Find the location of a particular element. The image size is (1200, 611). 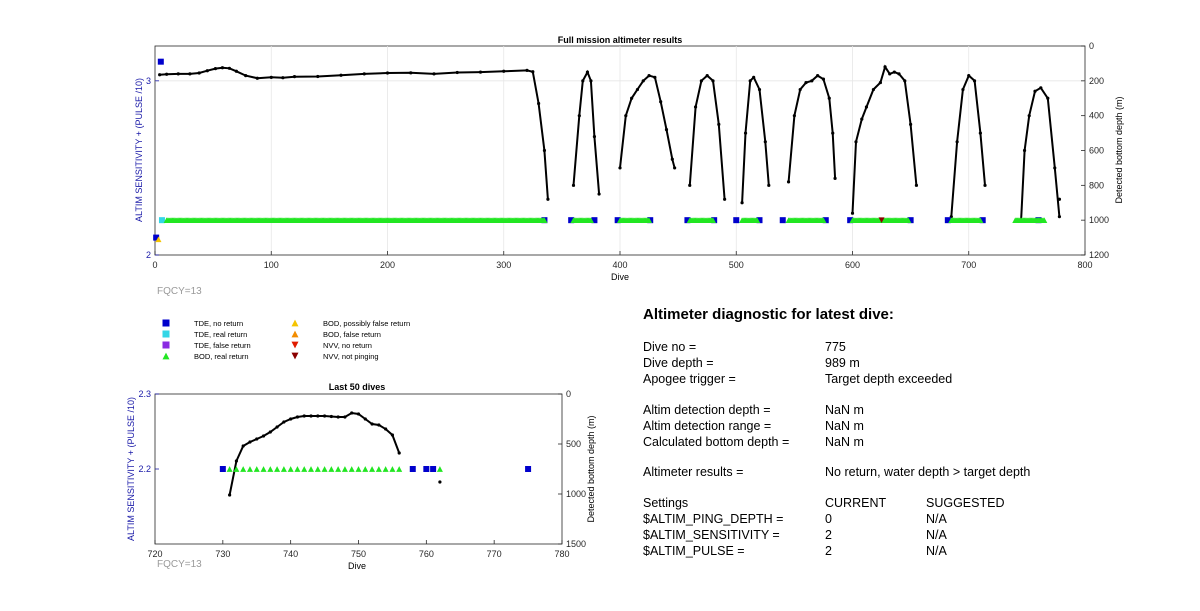

row-label: Dive no = is located at coordinates (670, 347).